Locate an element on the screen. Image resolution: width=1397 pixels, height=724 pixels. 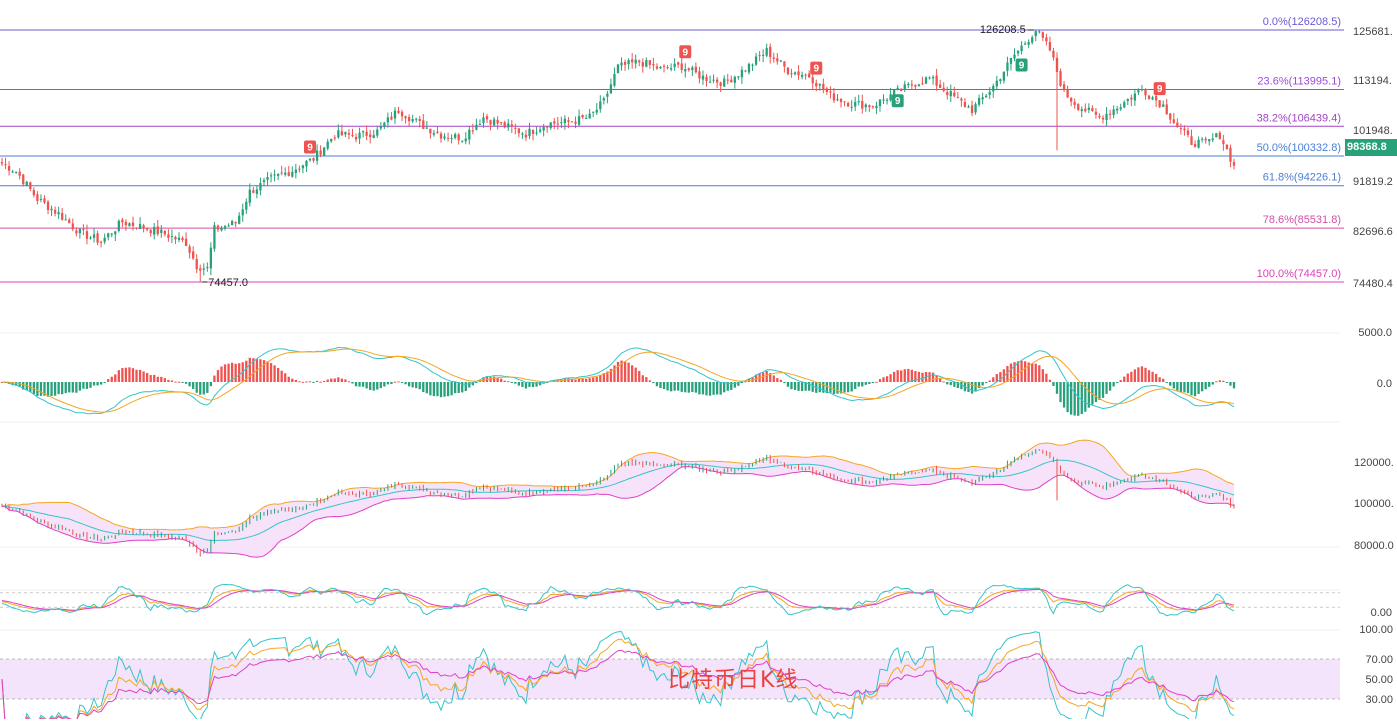
last-price-tag: 98368.8 is located at coordinates (1371, 147).